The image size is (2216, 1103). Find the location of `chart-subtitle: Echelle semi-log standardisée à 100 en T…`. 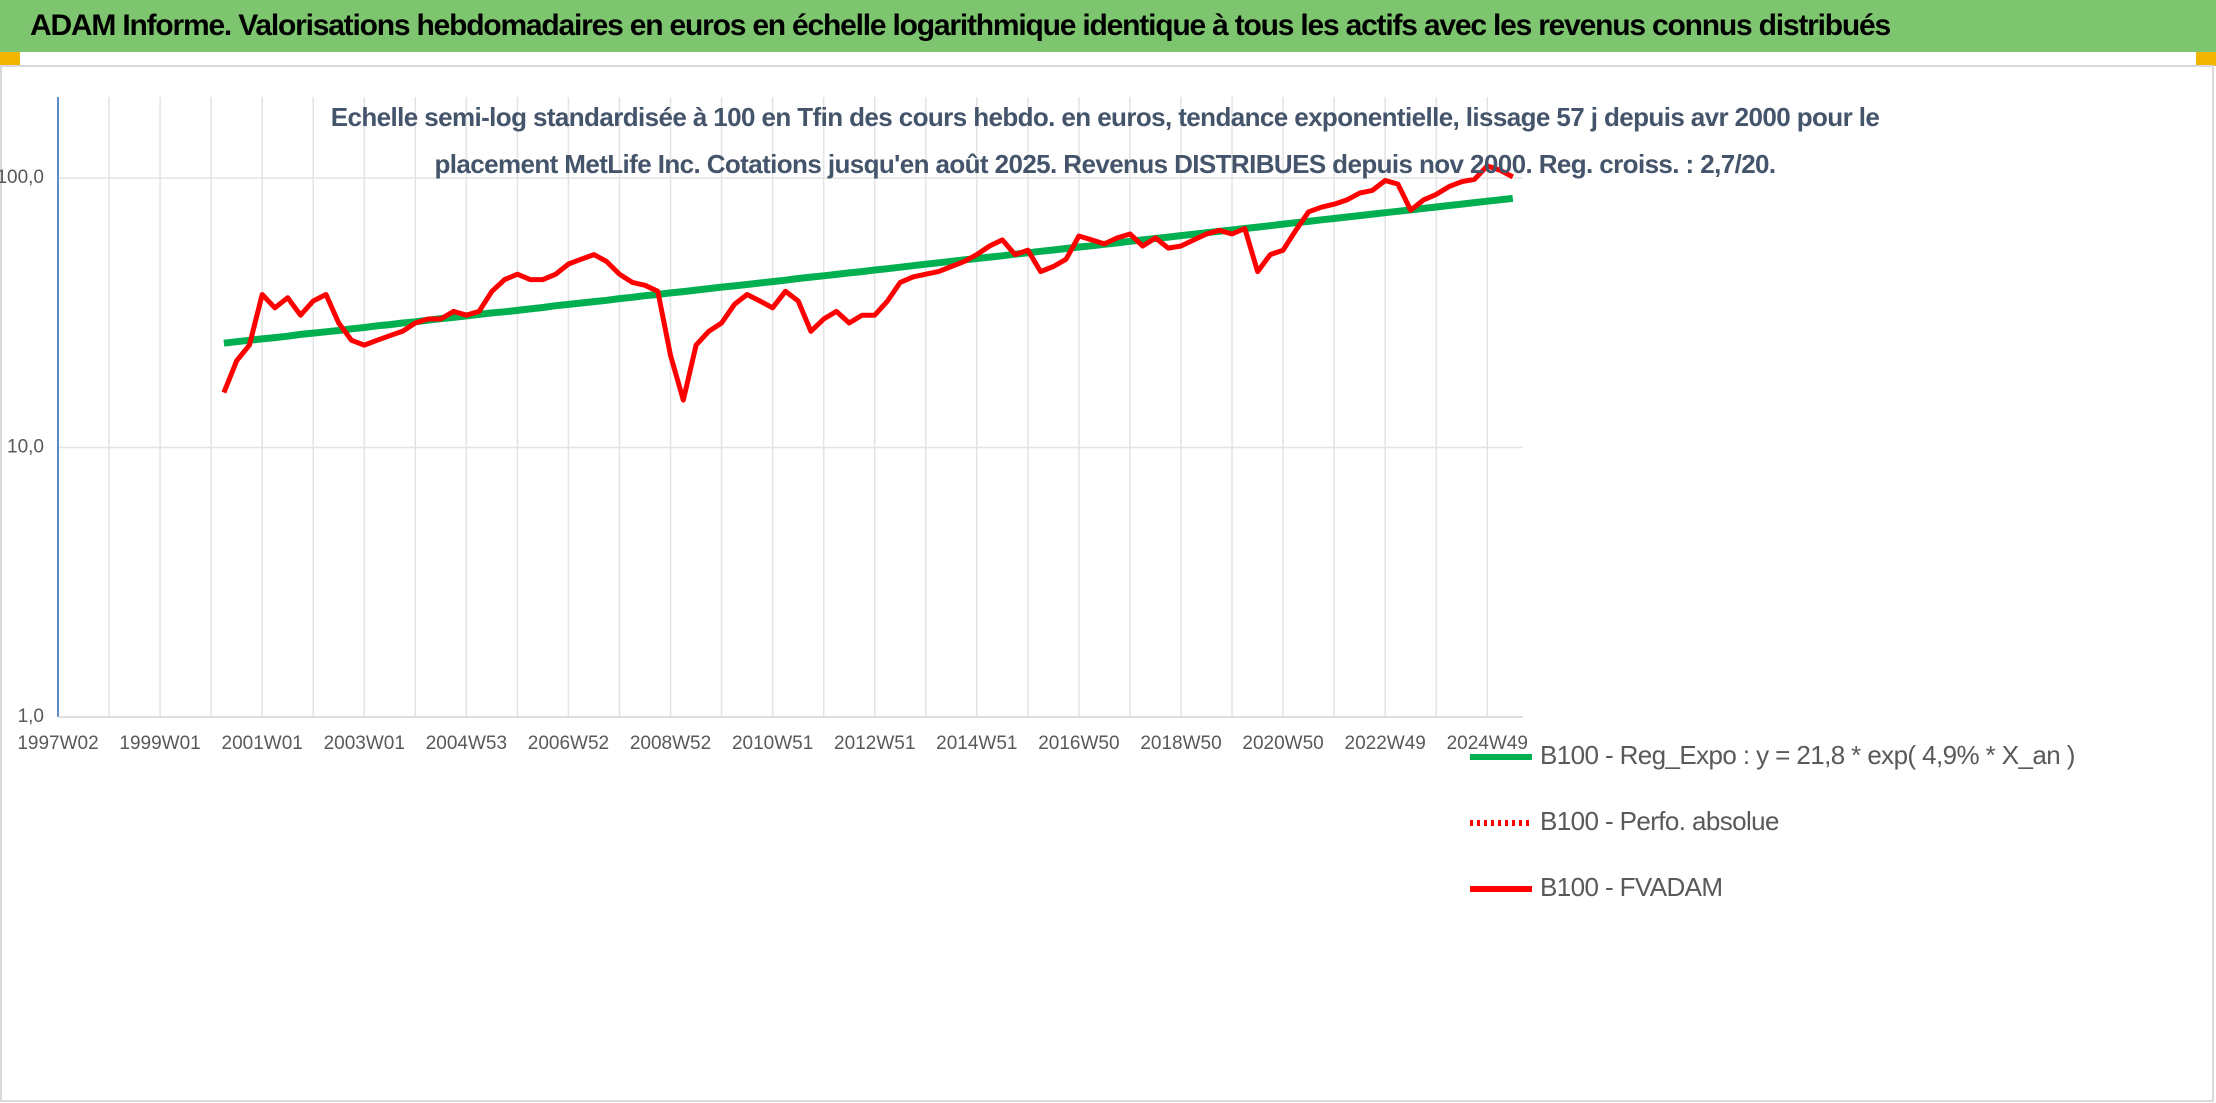

chart-subtitle: Echelle semi-log standardisée à 100 en T… is located at coordinates (1105, 140).